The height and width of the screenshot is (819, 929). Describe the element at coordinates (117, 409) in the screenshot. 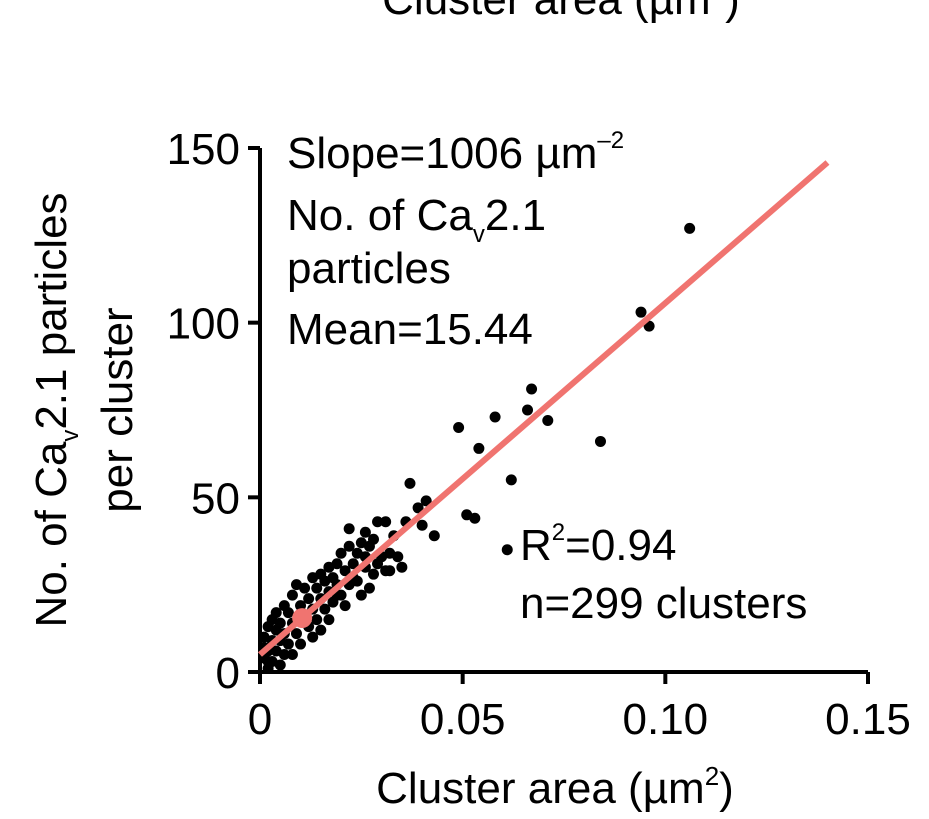

I see `y-axis-label-line2: per cluster` at that location.